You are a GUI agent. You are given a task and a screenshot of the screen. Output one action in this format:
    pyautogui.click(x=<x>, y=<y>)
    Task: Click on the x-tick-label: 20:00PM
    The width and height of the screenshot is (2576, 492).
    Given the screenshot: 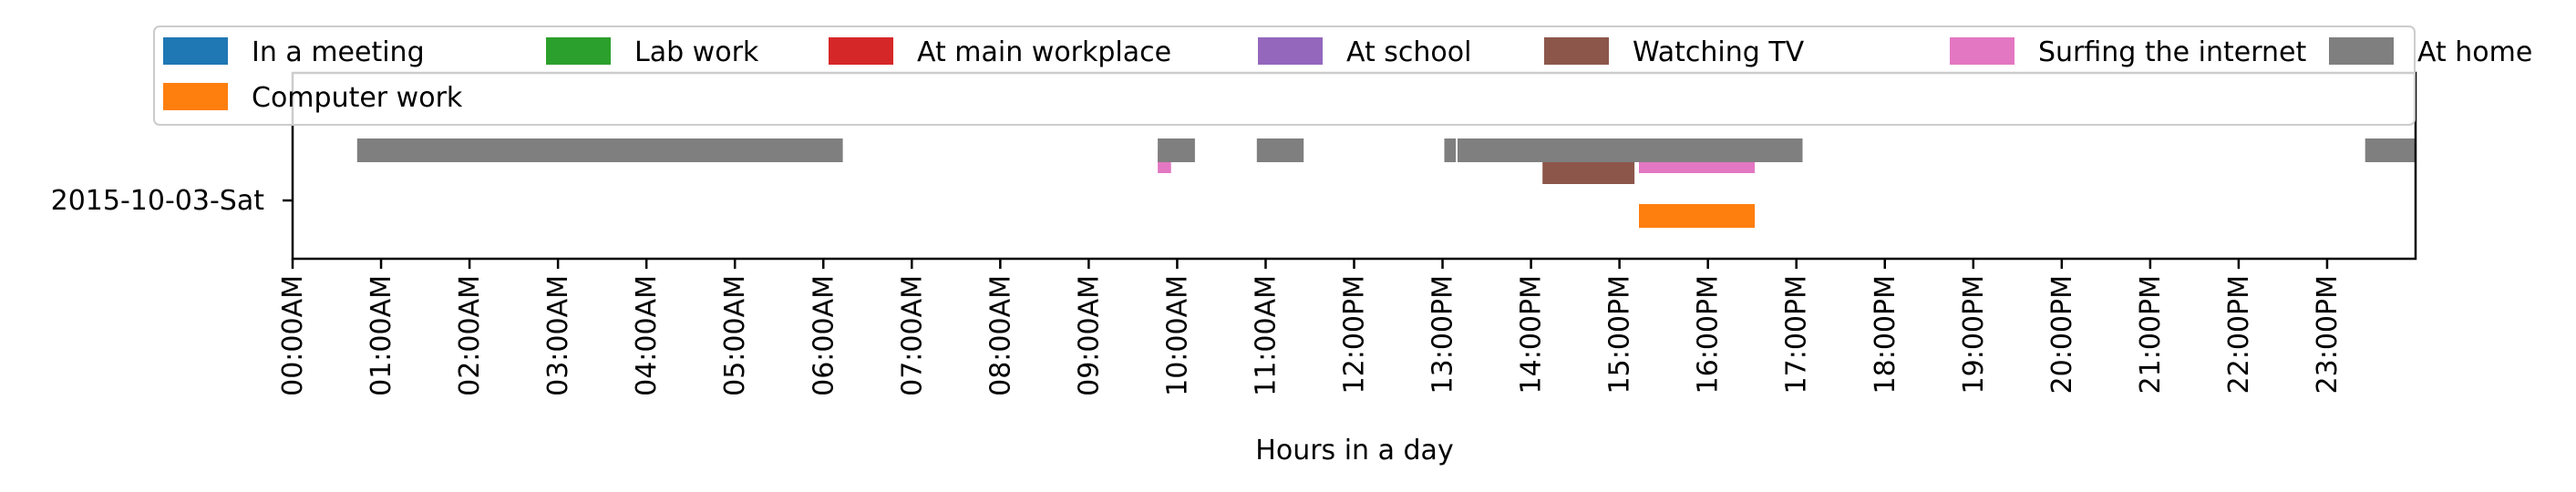 What is the action you would take?
    pyautogui.click(x=2062, y=335)
    